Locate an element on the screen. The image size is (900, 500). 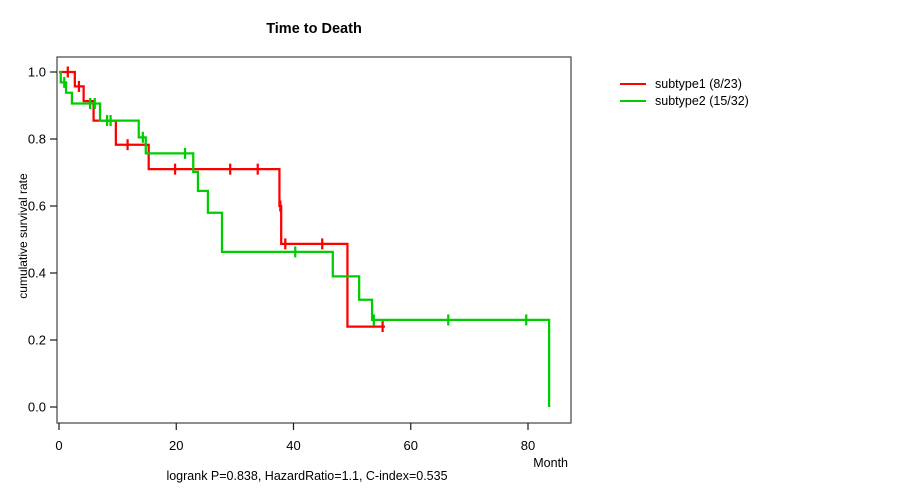
y-tick-label: 1.0 is located at coordinates (37, 72).